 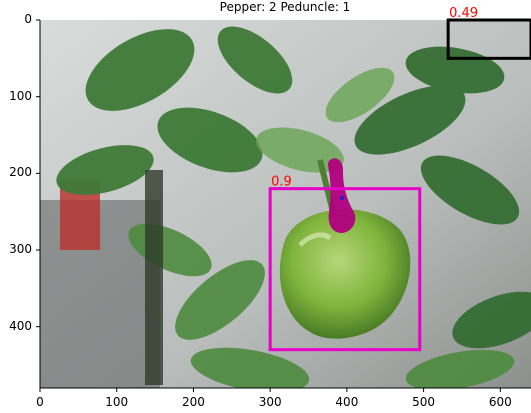 What do you see at coordinates (38, 173) in the screenshot?
I see `y-tick-marks` at bounding box center [38, 173].